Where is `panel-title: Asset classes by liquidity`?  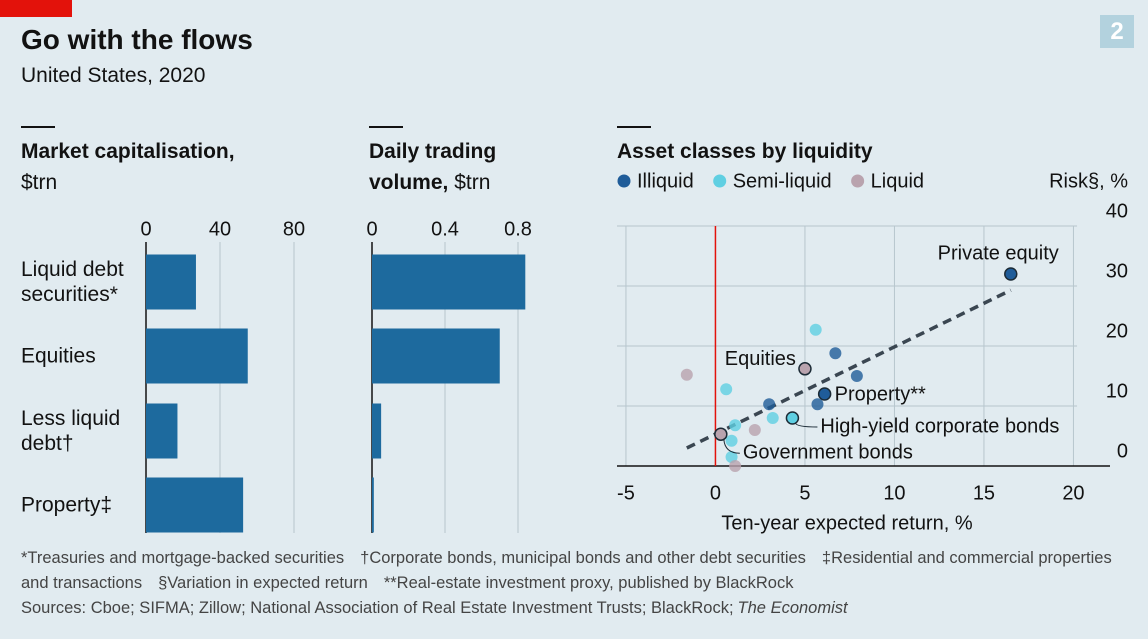
panel-title: Asset classes by liquidity is located at coordinates (817, 151).